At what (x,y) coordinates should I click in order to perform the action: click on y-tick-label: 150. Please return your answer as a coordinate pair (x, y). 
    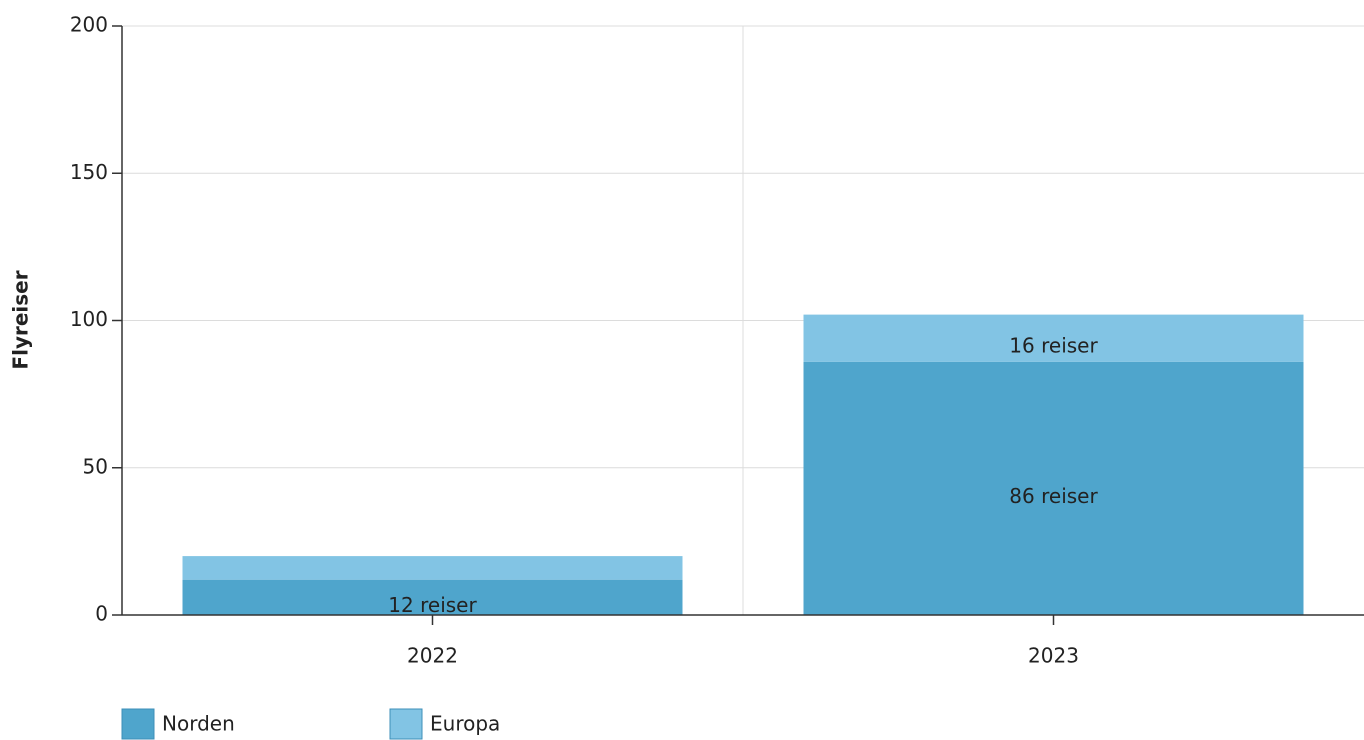
    Looking at the image, I should click on (89, 172).